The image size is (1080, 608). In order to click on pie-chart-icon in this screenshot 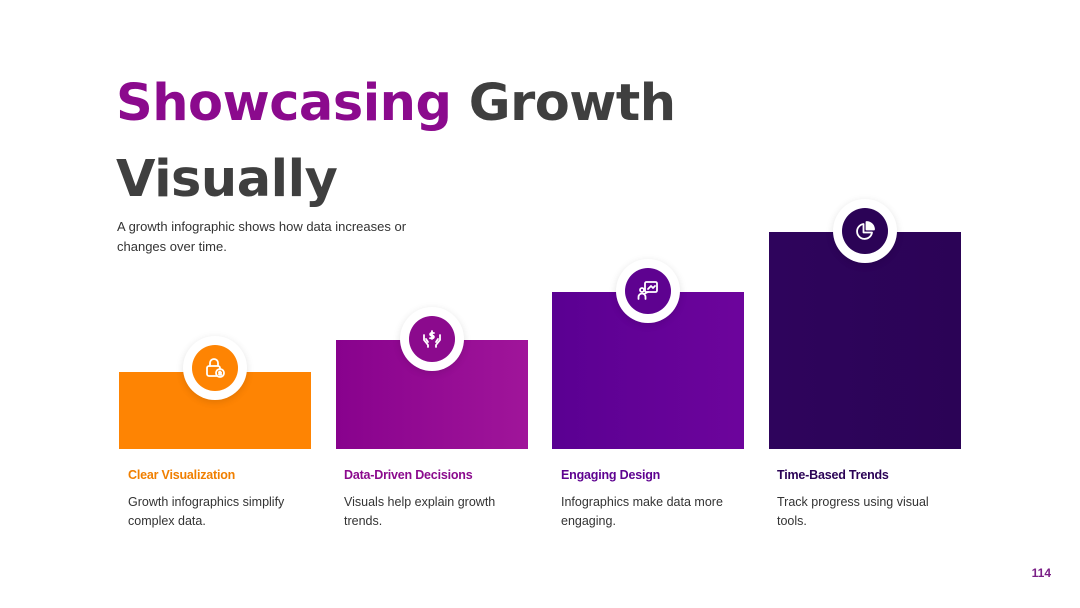, I will do `click(865, 230)`.